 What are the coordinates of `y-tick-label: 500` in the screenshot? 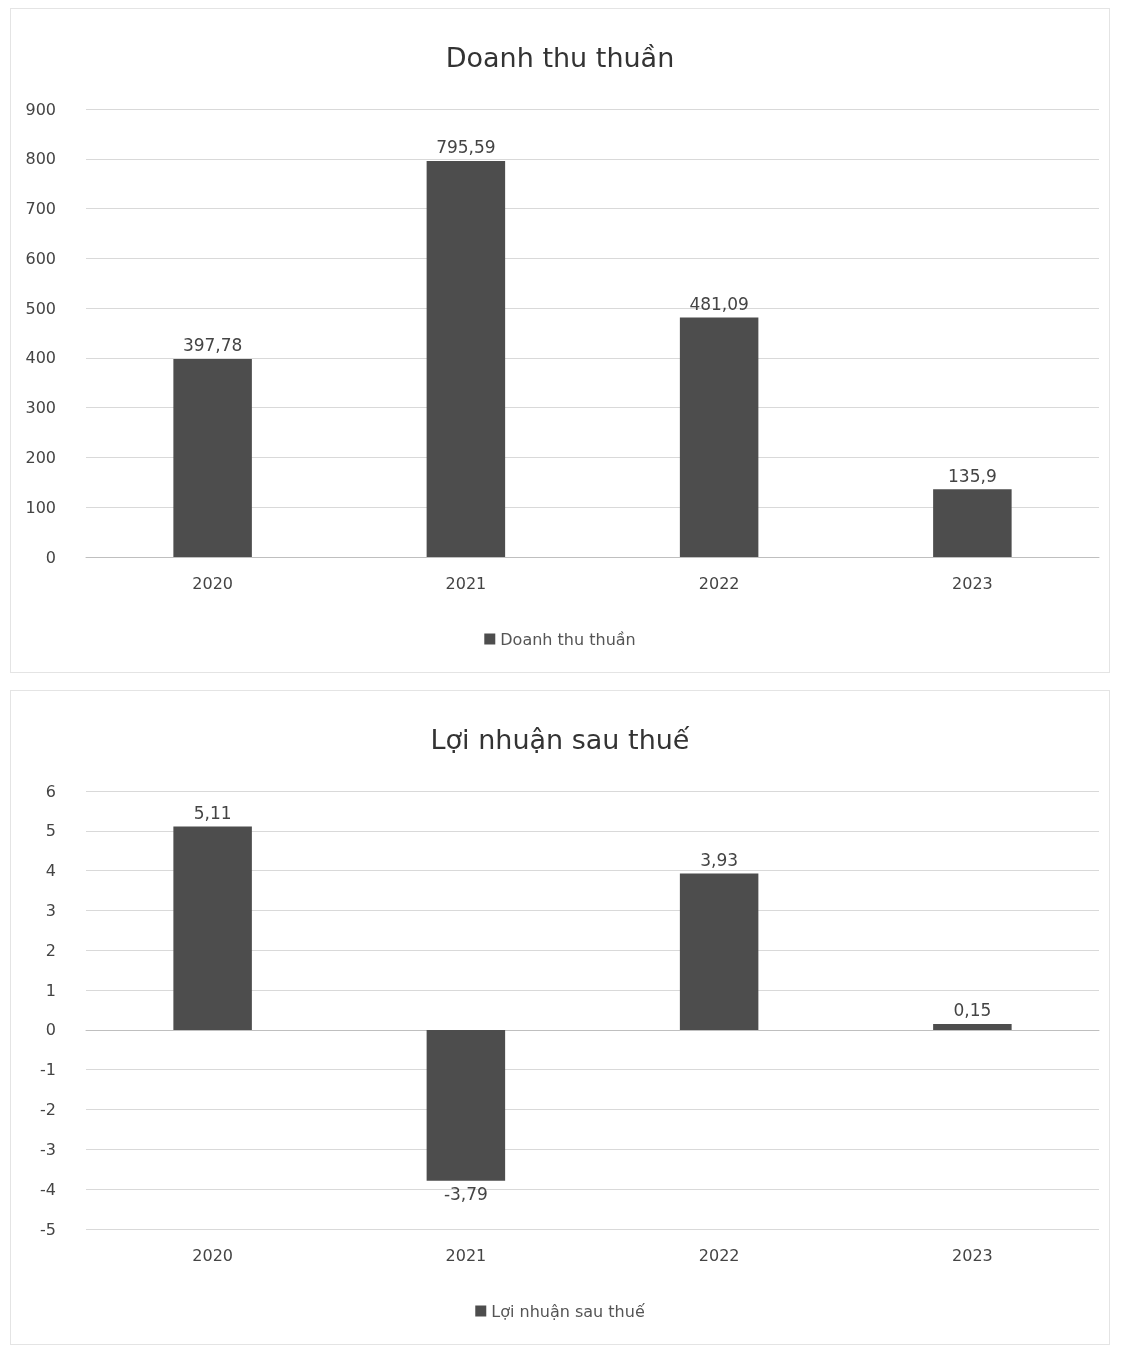 It's located at (40, 308).